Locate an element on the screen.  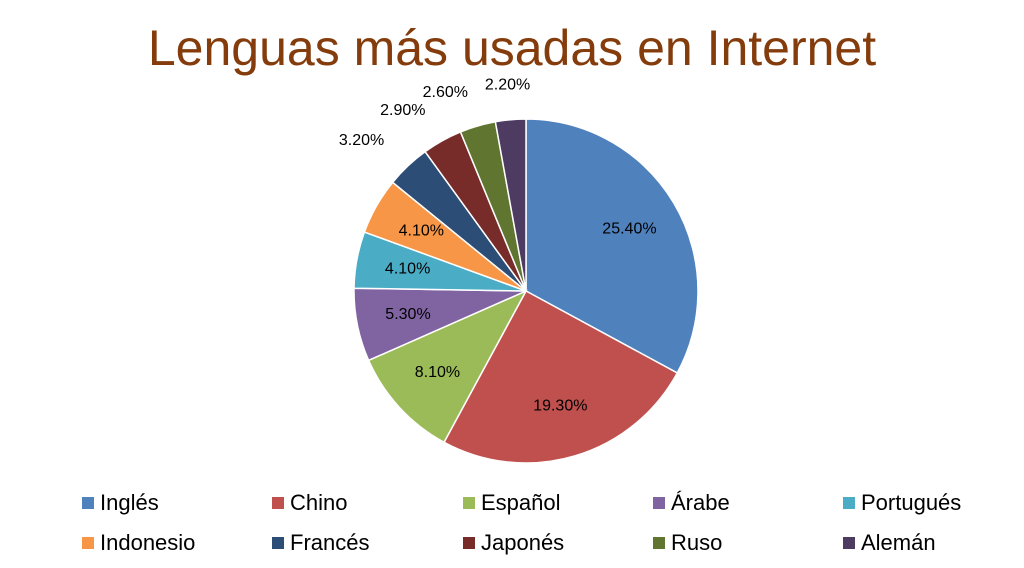
data-label: 19.30% is located at coordinates (560, 406).